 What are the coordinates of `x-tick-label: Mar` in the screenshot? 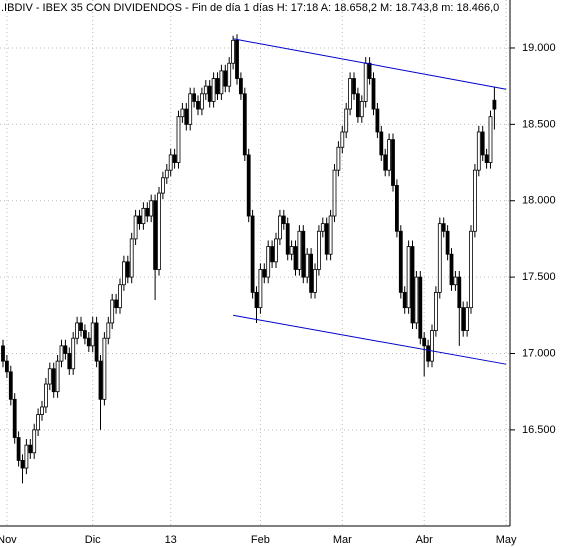 It's located at (342, 540).